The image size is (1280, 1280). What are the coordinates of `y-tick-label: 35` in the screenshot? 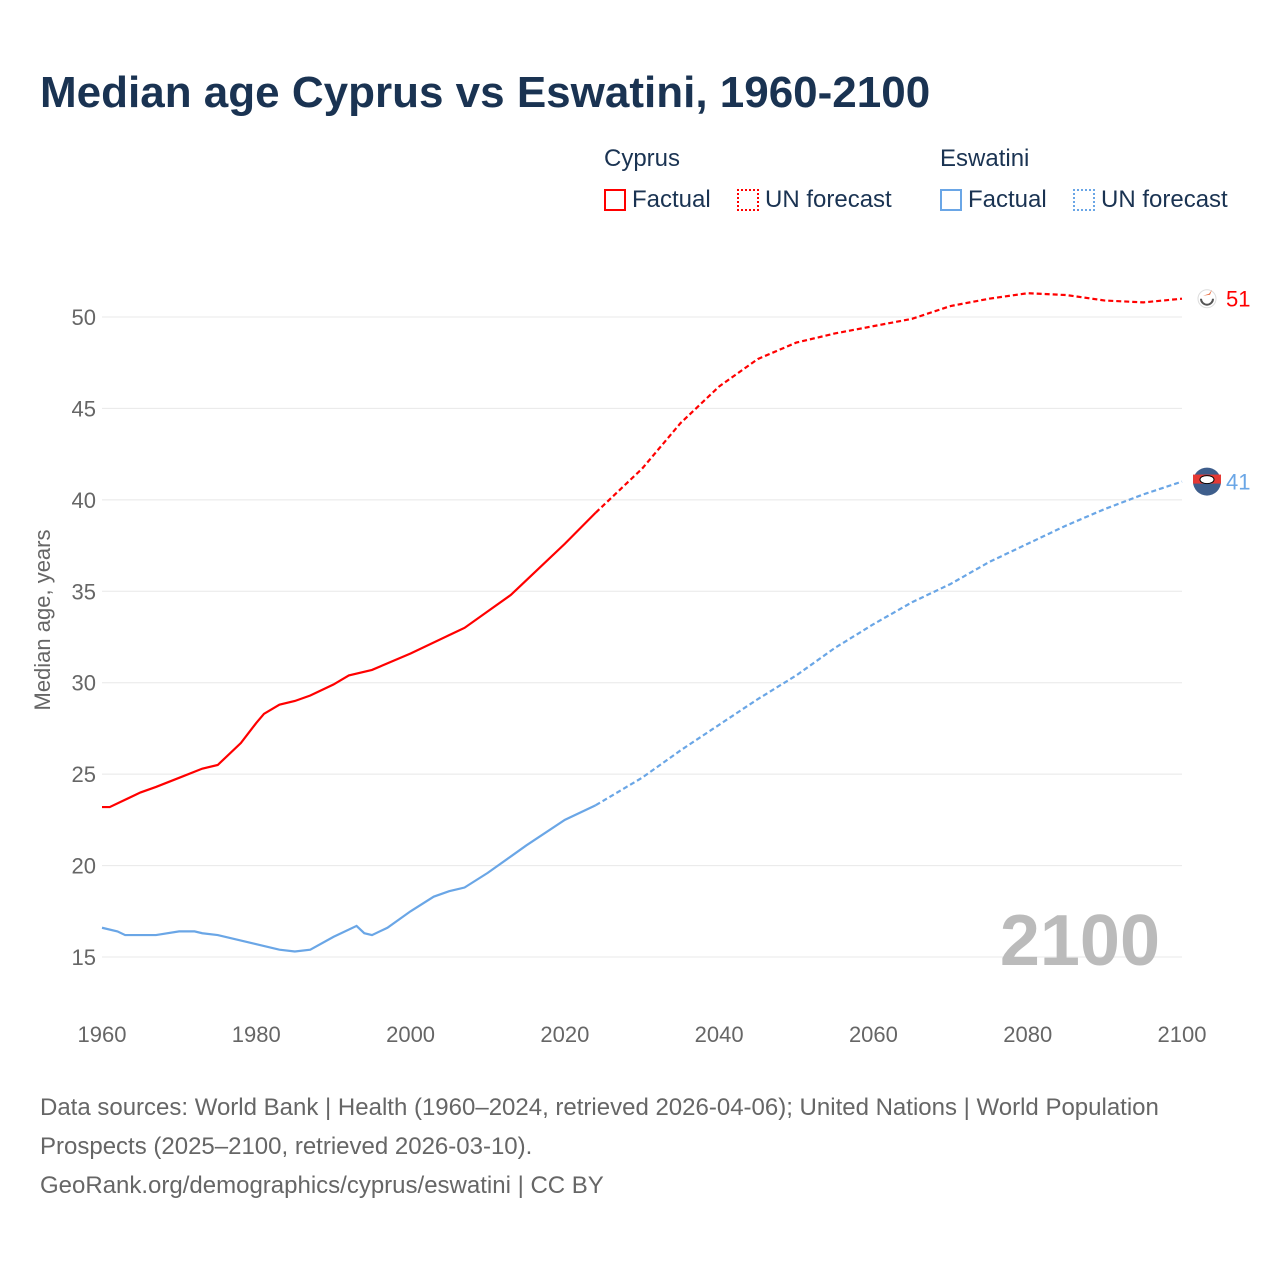 It's located at (84, 591).